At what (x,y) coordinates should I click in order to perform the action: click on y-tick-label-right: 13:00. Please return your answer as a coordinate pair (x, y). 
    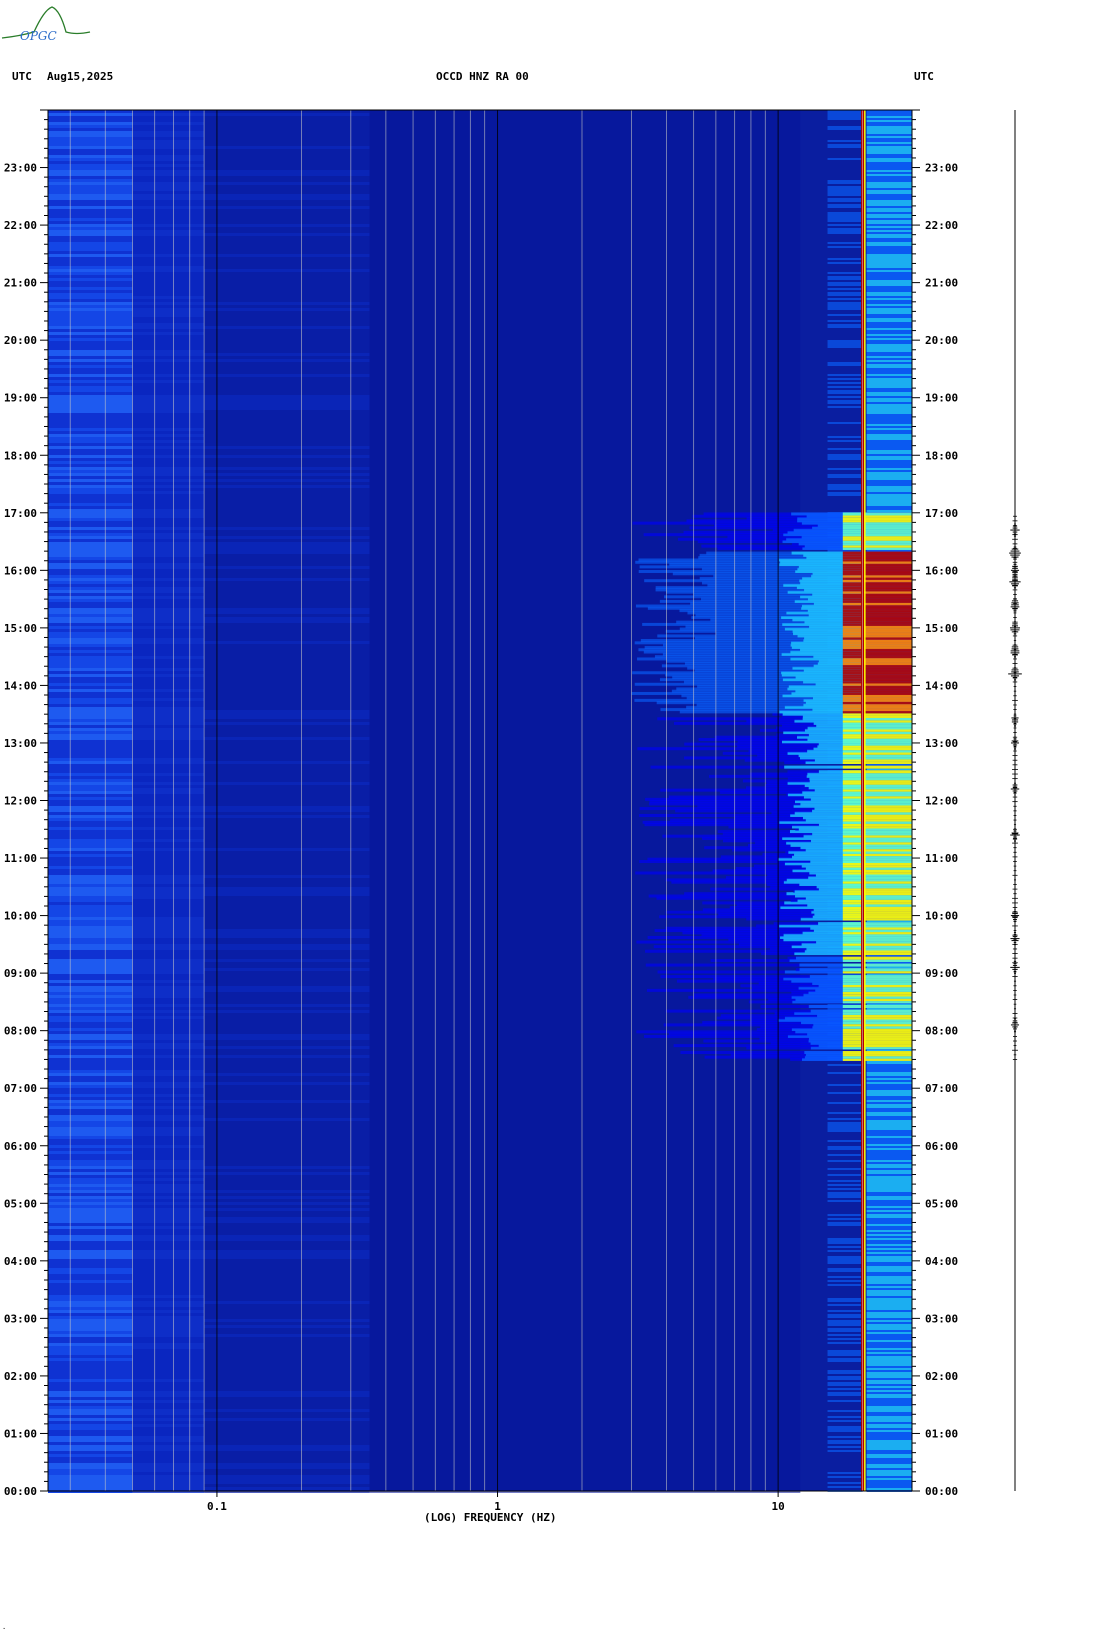
    Looking at the image, I should click on (941, 743).